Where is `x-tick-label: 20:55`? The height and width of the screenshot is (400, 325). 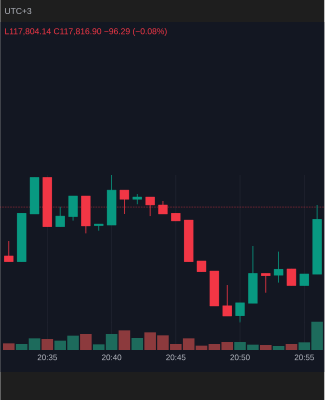
x-tick-label: 20:55 is located at coordinates (304, 357).